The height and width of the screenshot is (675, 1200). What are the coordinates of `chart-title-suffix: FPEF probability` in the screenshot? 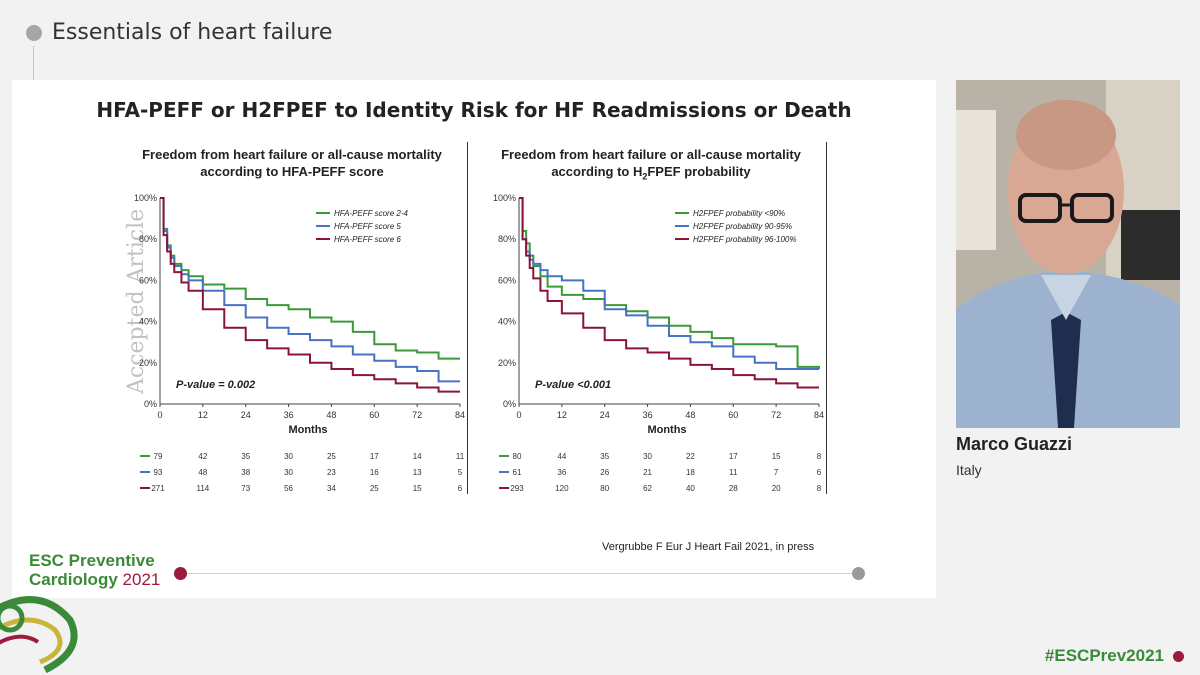 It's located at (699, 171).